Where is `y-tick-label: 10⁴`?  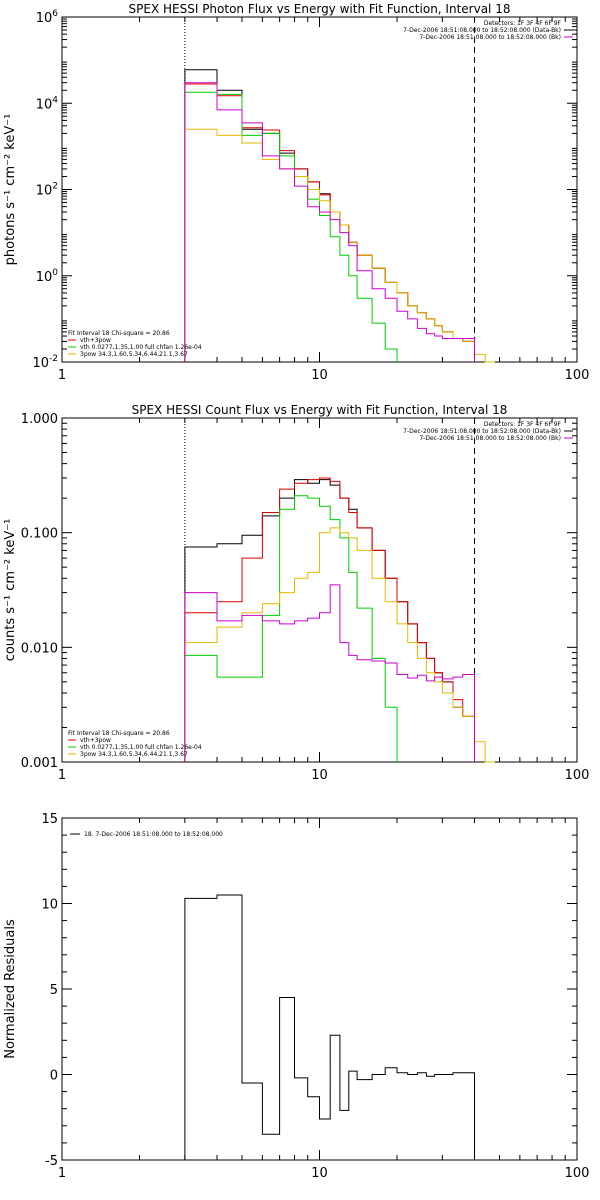
y-tick-label: 10⁴ is located at coordinates (47, 103).